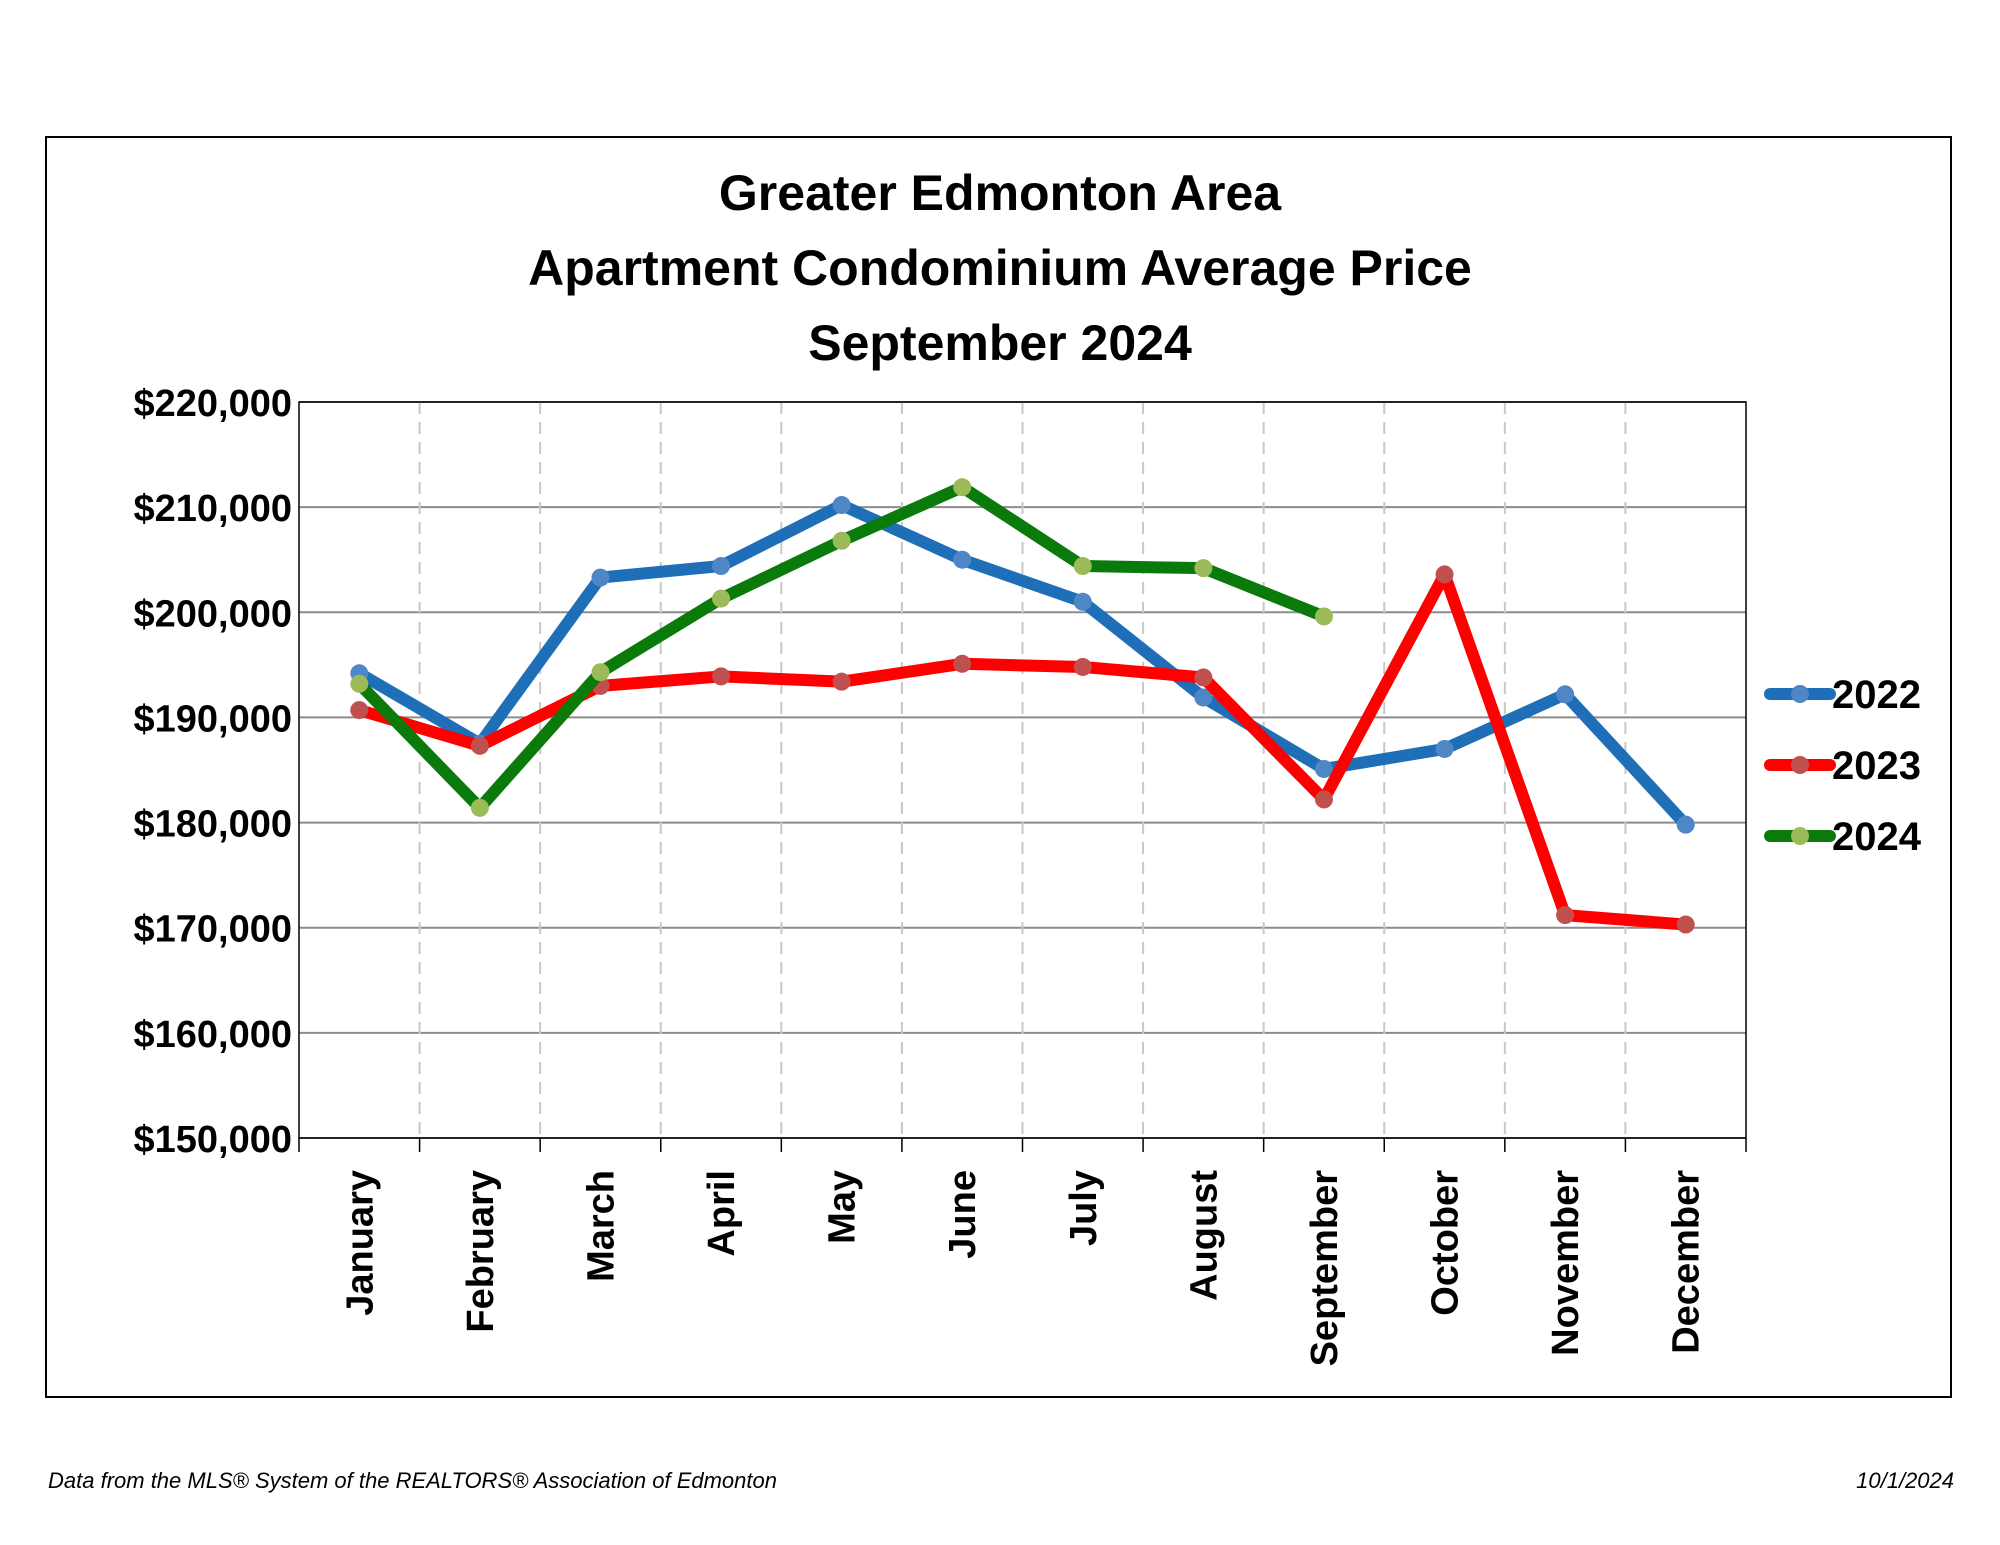 This screenshot has height=1545, width=2000. Describe the element at coordinates (213, 930) in the screenshot. I see `y-tick-label: $170,000` at that location.